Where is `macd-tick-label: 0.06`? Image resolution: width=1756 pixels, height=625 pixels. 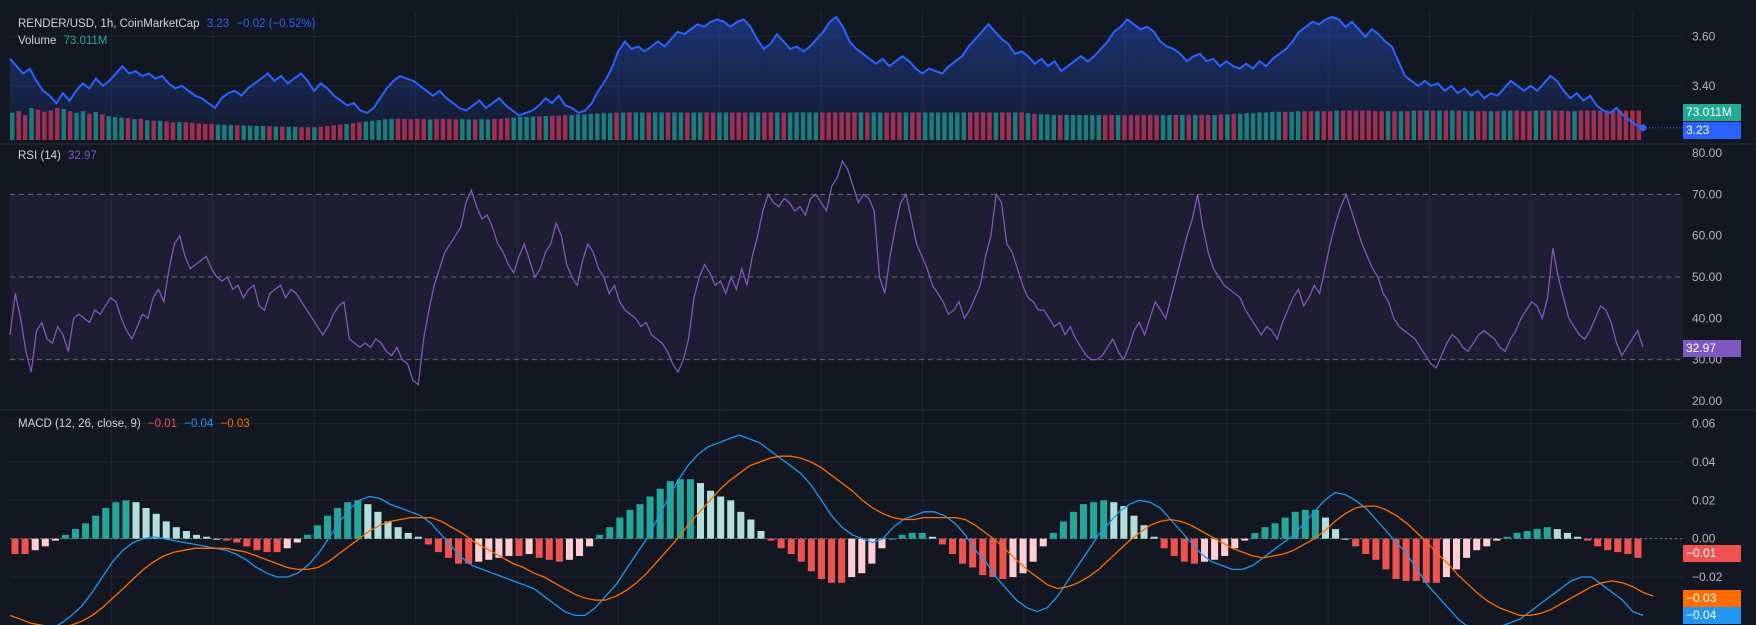
macd-tick-label: 0.06 is located at coordinates (1704, 424).